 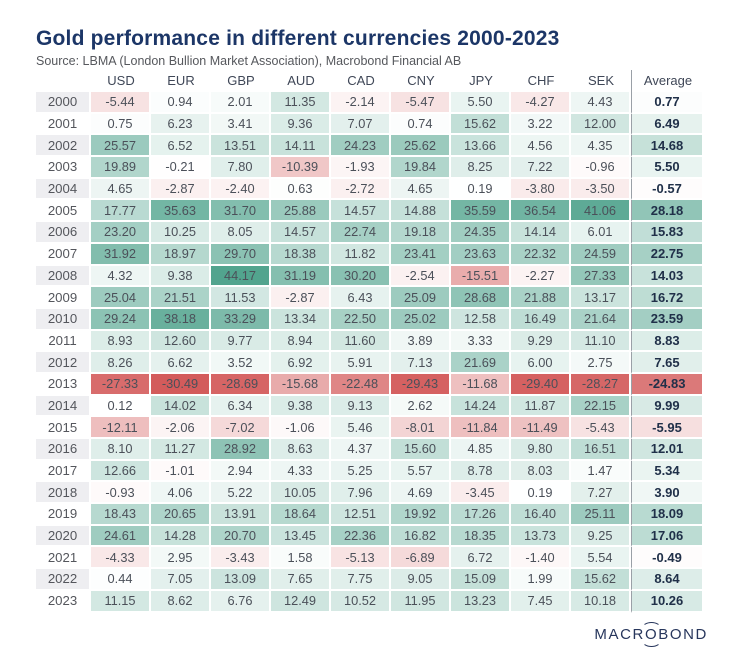 I want to click on year-label: 2014, so click(x=63, y=406).